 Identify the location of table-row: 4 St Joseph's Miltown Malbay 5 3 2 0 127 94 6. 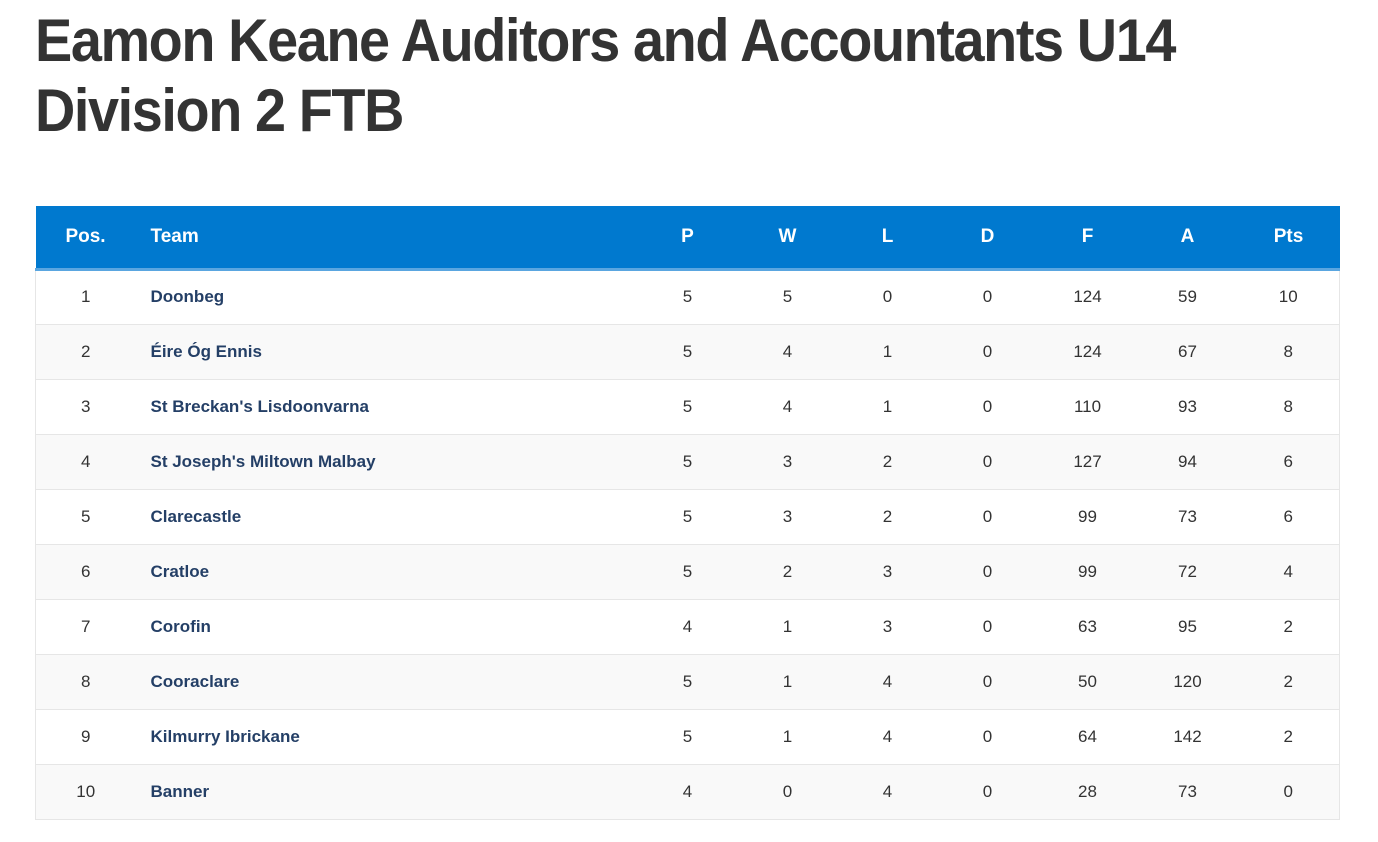
(687, 461).